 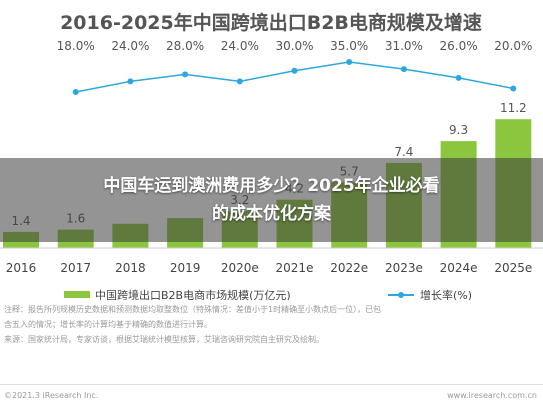 What do you see at coordinates (240, 268) in the screenshot?
I see `x-tick-label: 2020e` at bounding box center [240, 268].